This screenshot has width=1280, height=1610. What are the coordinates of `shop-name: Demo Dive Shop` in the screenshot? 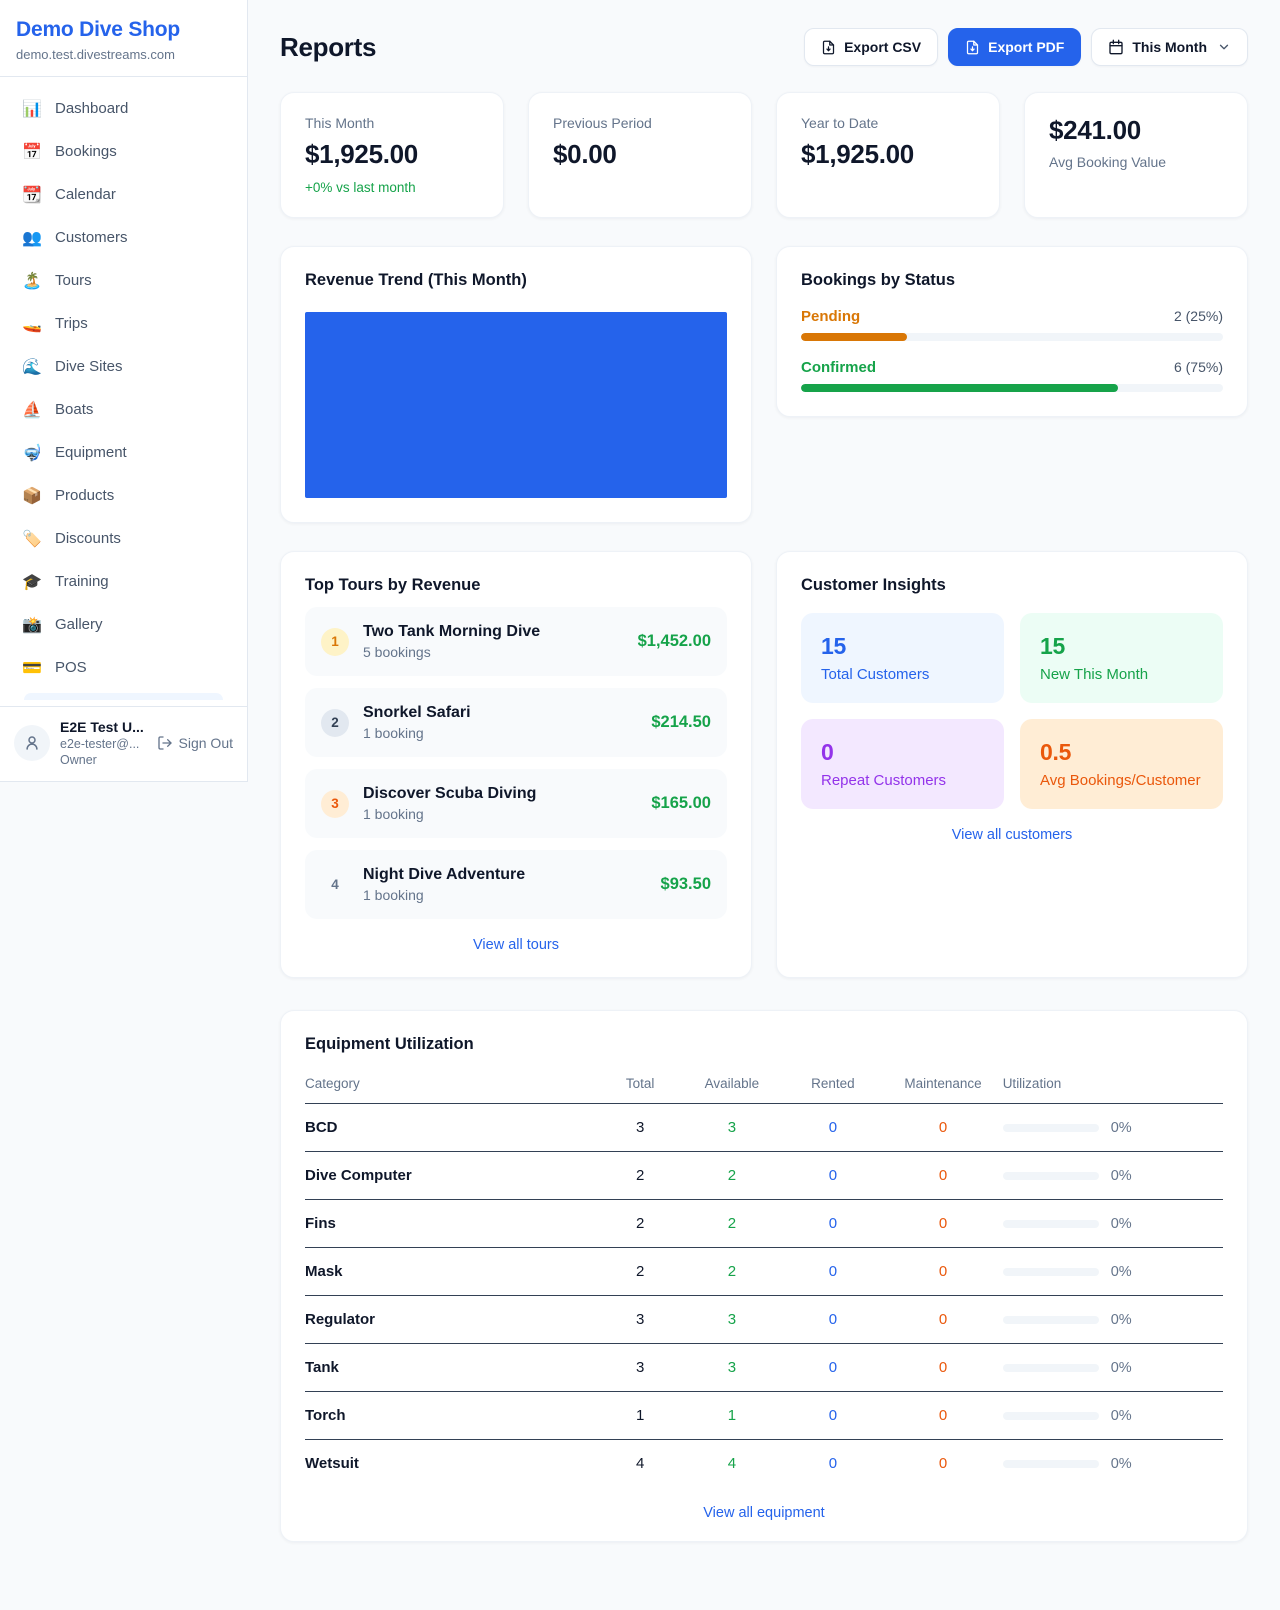 It's located at (98, 29).